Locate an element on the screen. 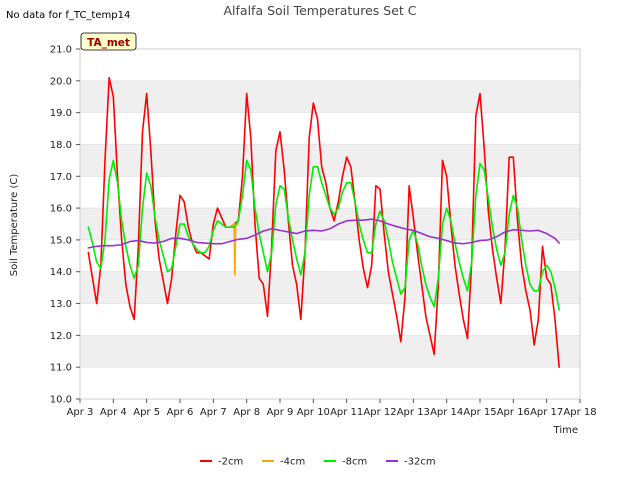  legend-label: -8cm is located at coordinates (354, 462).